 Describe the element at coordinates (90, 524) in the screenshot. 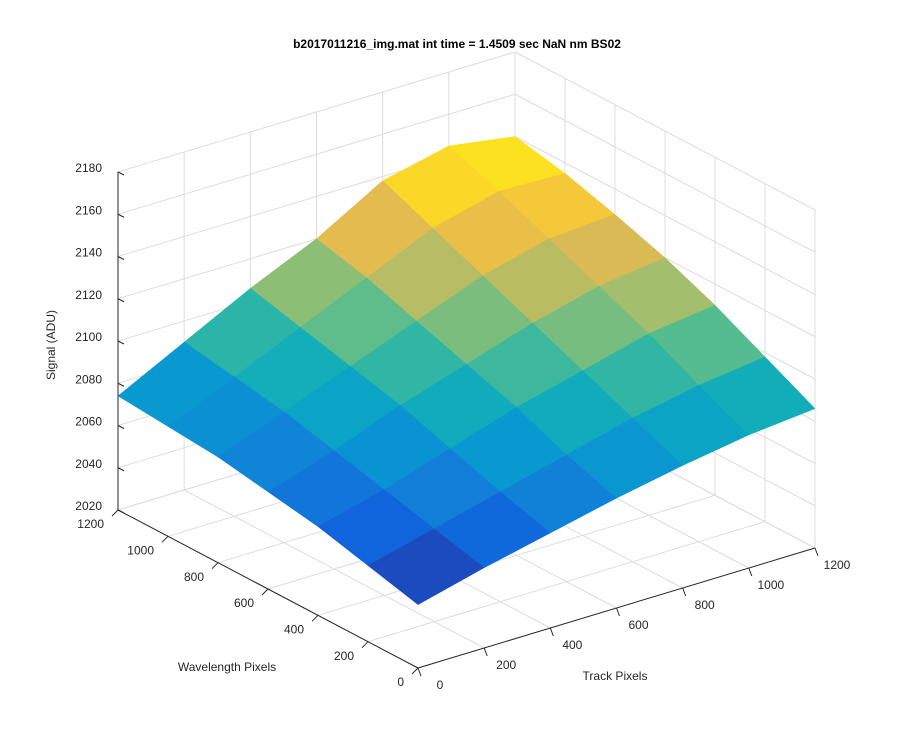

I see `y-tick-label: 1200` at that location.